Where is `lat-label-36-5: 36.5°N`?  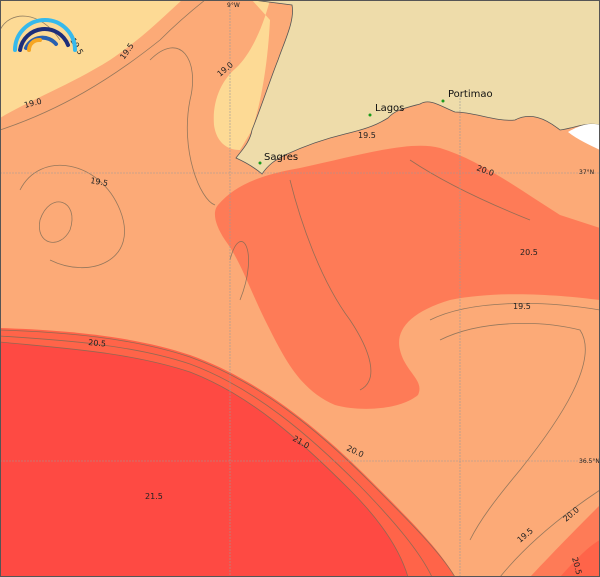 lat-label-36-5: 36.5°N is located at coordinates (589, 461).